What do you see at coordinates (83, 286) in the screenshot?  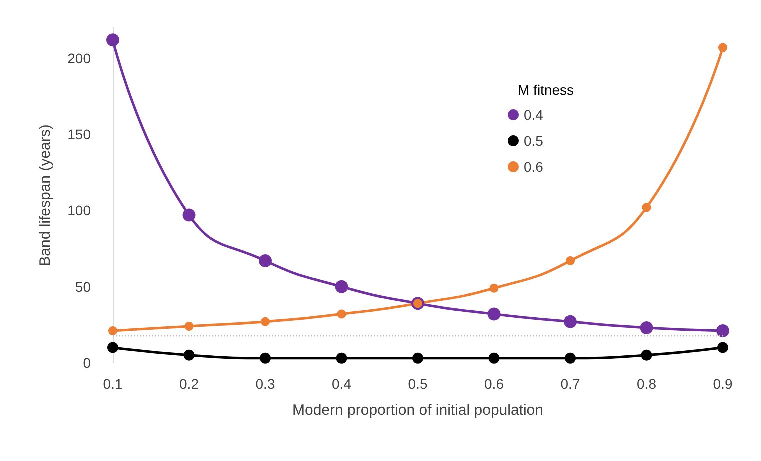 I see `y-tick-label: 50` at bounding box center [83, 286].